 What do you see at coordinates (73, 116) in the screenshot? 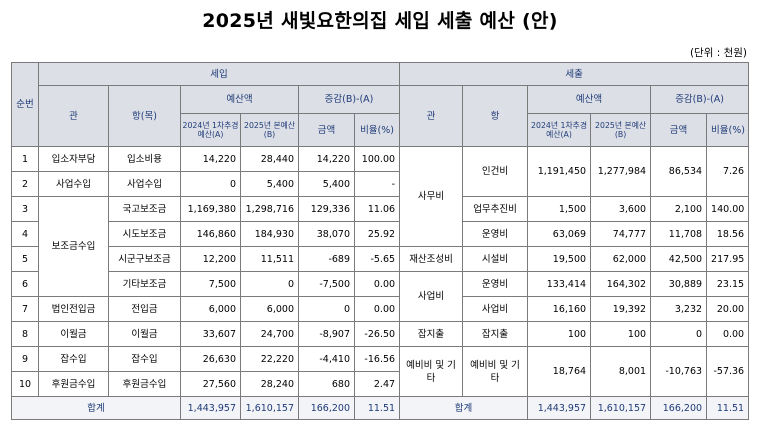
I see `col-header-income-gwan: 관` at bounding box center [73, 116].